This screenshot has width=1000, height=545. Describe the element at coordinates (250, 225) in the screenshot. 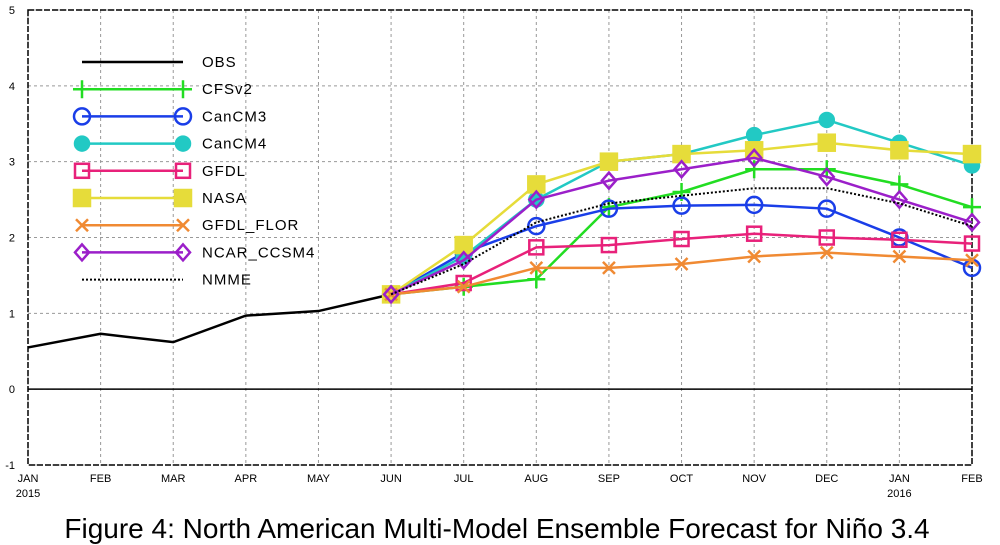

I see `legend-label: GFDL_FLOR` at that location.